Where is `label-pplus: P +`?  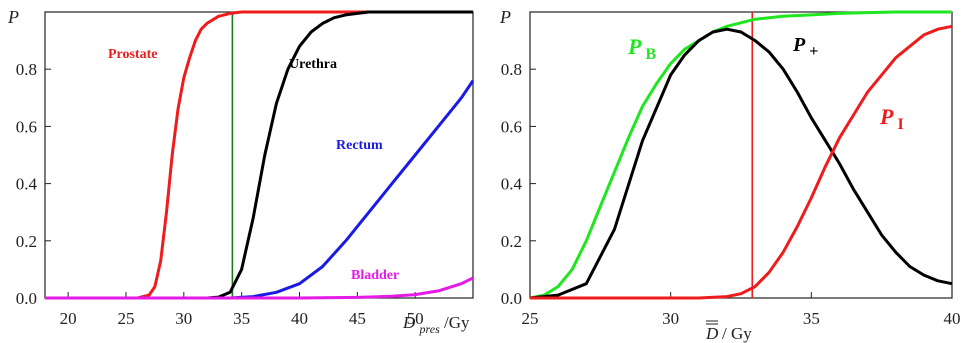 label-pplus: P + is located at coordinates (805, 47).